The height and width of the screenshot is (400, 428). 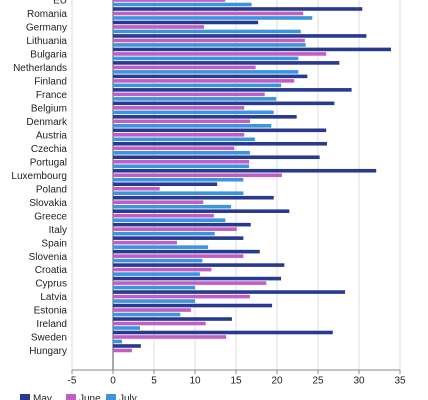 What do you see at coordinates (154, 381) in the screenshot?
I see `x-tick-label: 5` at bounding box center [154, 381].